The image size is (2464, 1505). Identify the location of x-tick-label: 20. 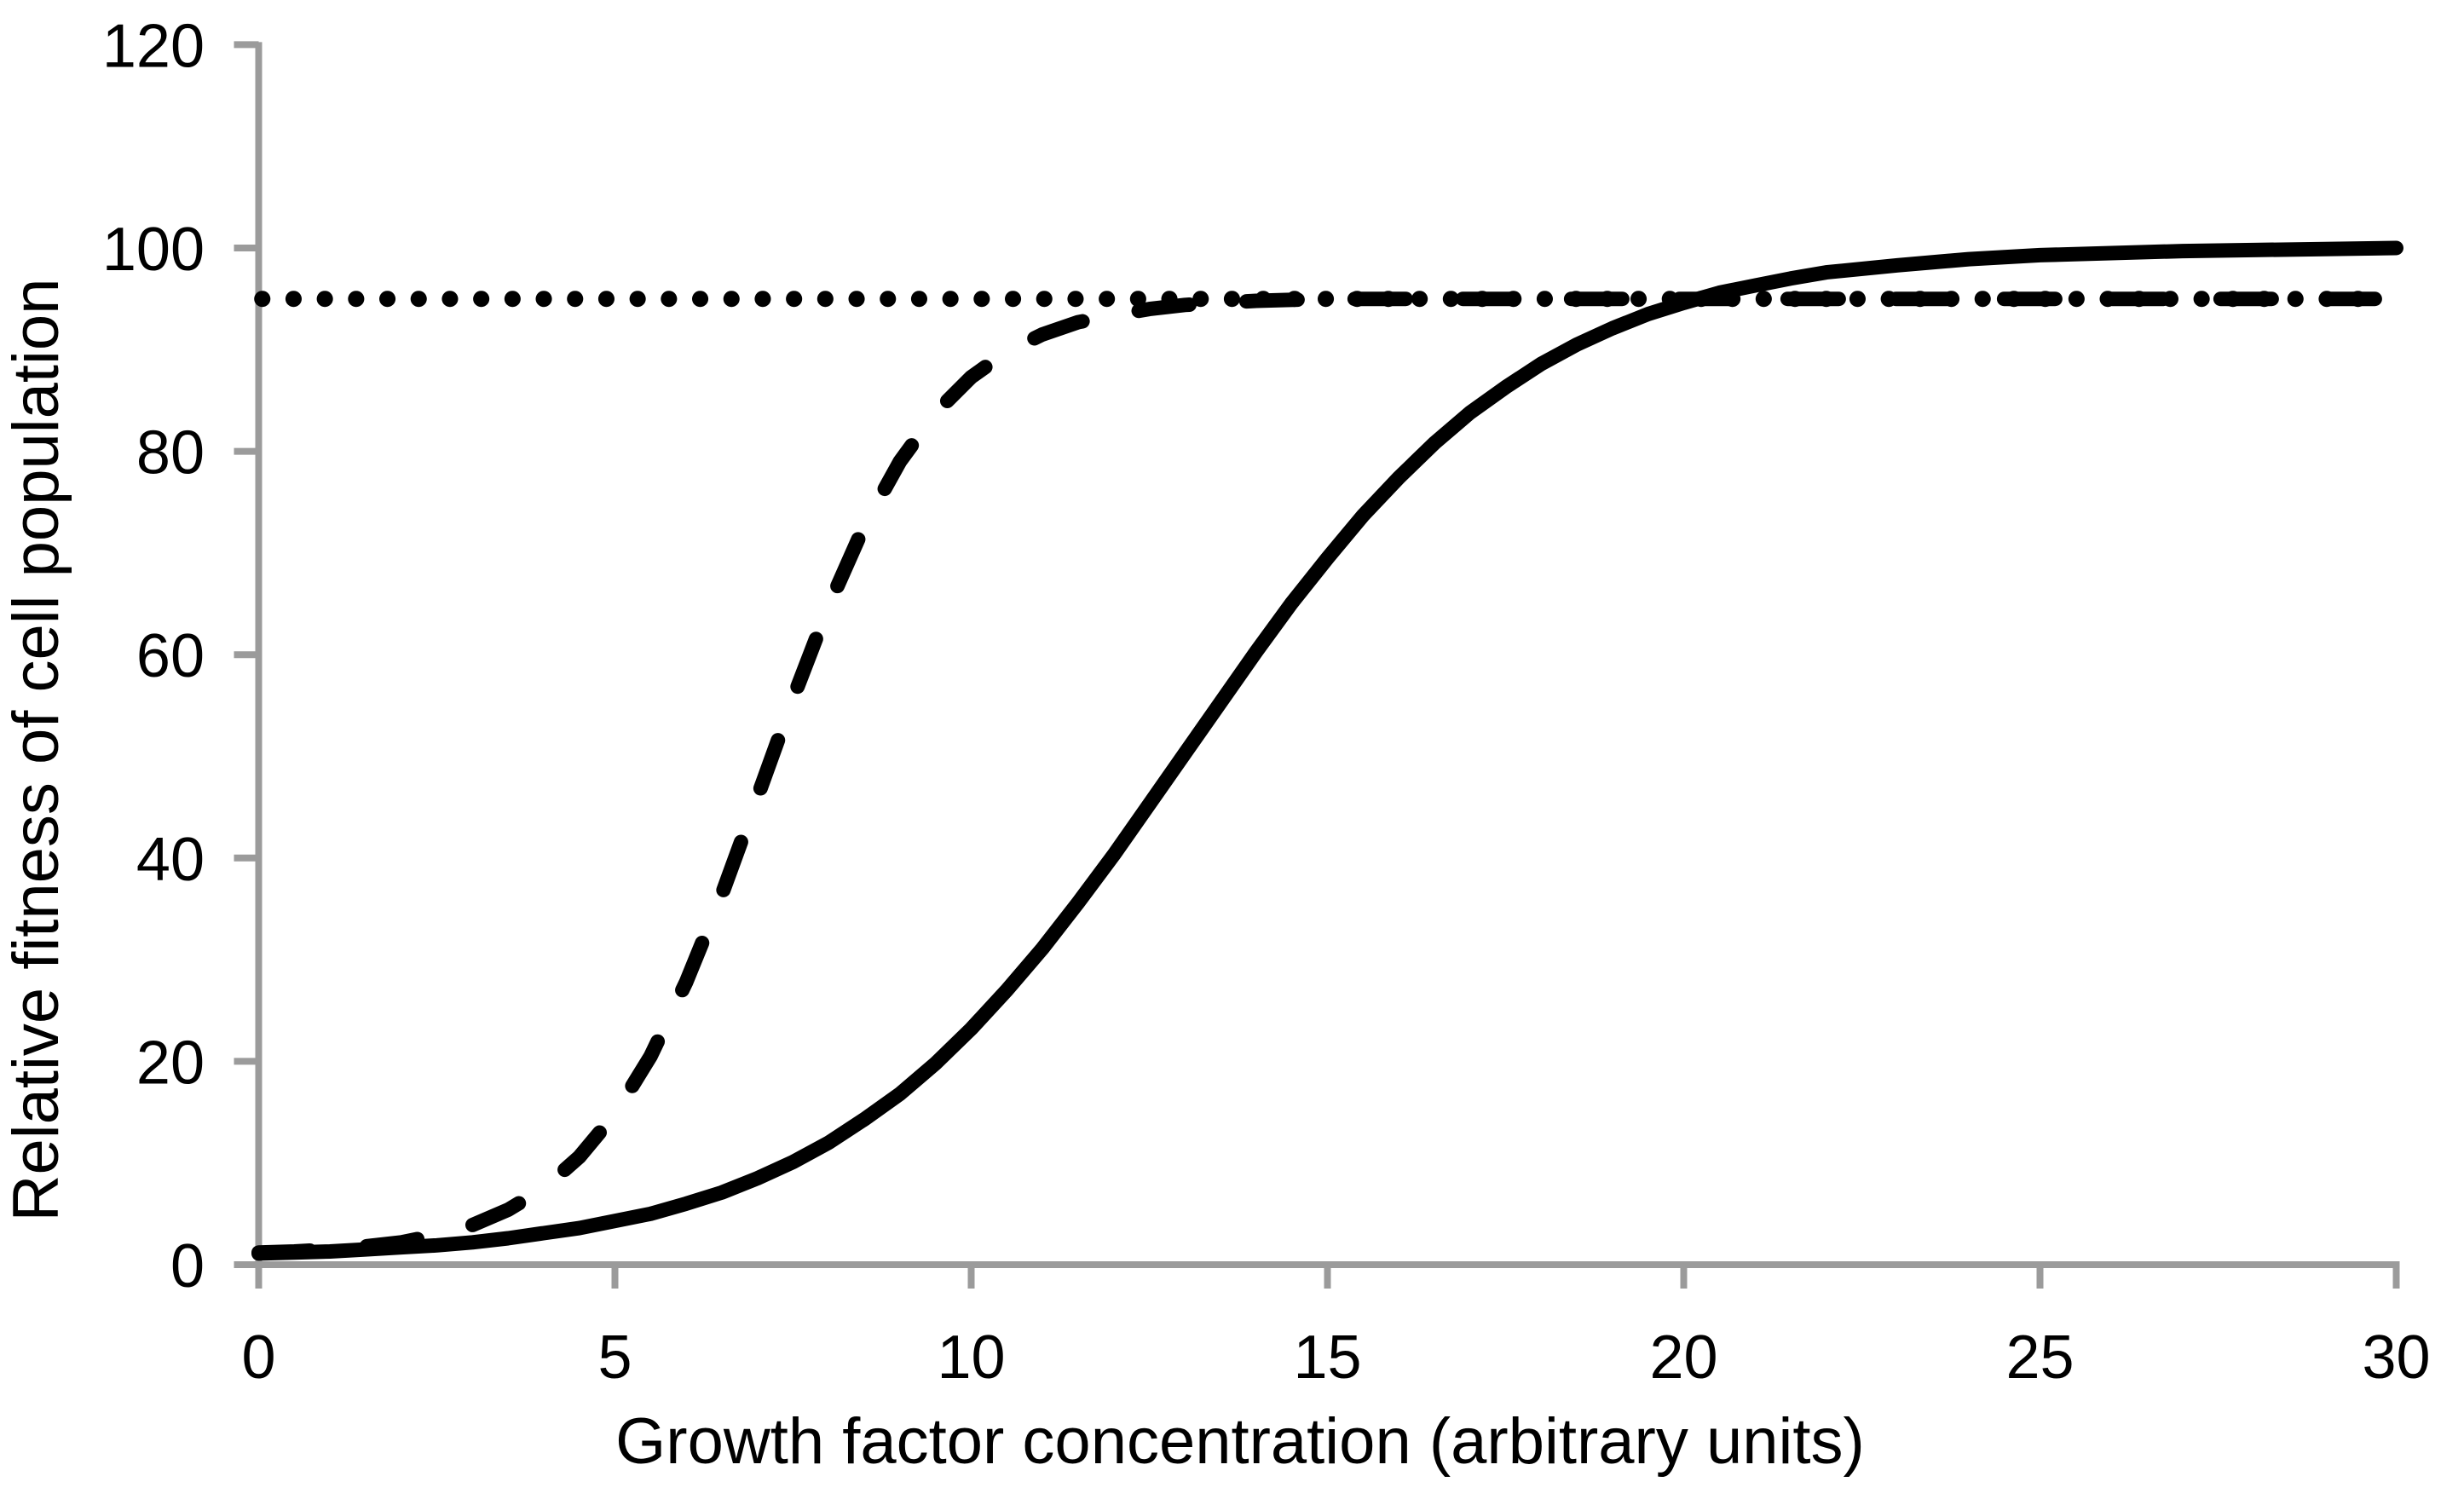
(1683, 1357).